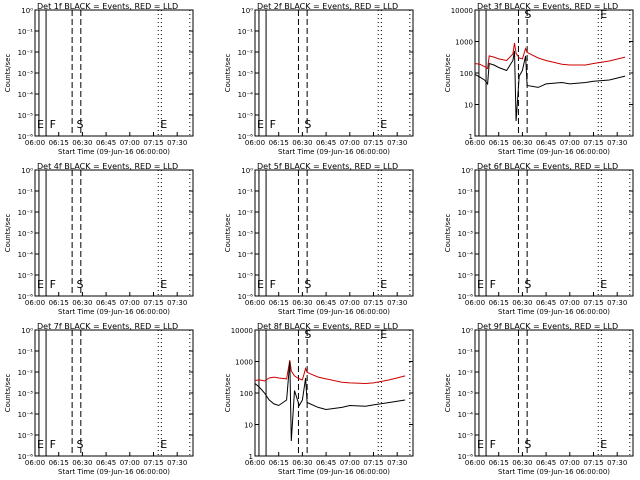  Describe the element at coordinates (327, 166) in the screenshot. I see `chart-title: Det 5f BLACK = Events, RED = LLD` at that location.